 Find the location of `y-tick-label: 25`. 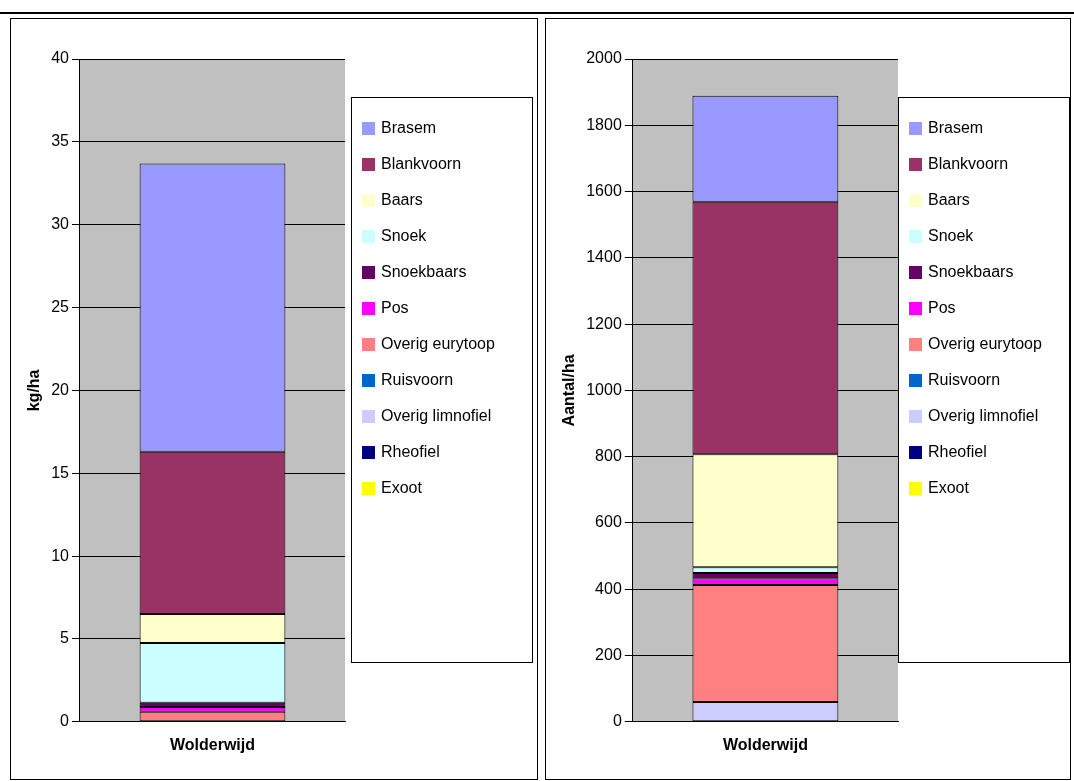

y-tick-label: 25 is located at coordinates (60, 306).